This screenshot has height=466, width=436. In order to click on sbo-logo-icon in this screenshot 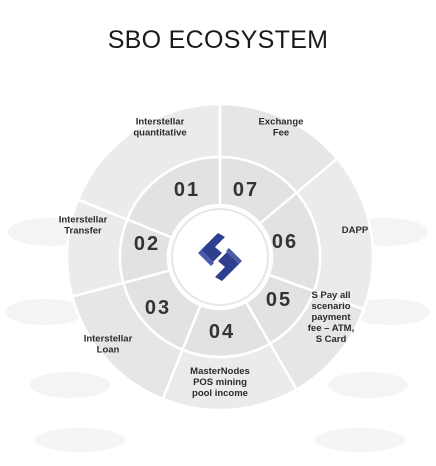, I will do `click(220, 257)`.